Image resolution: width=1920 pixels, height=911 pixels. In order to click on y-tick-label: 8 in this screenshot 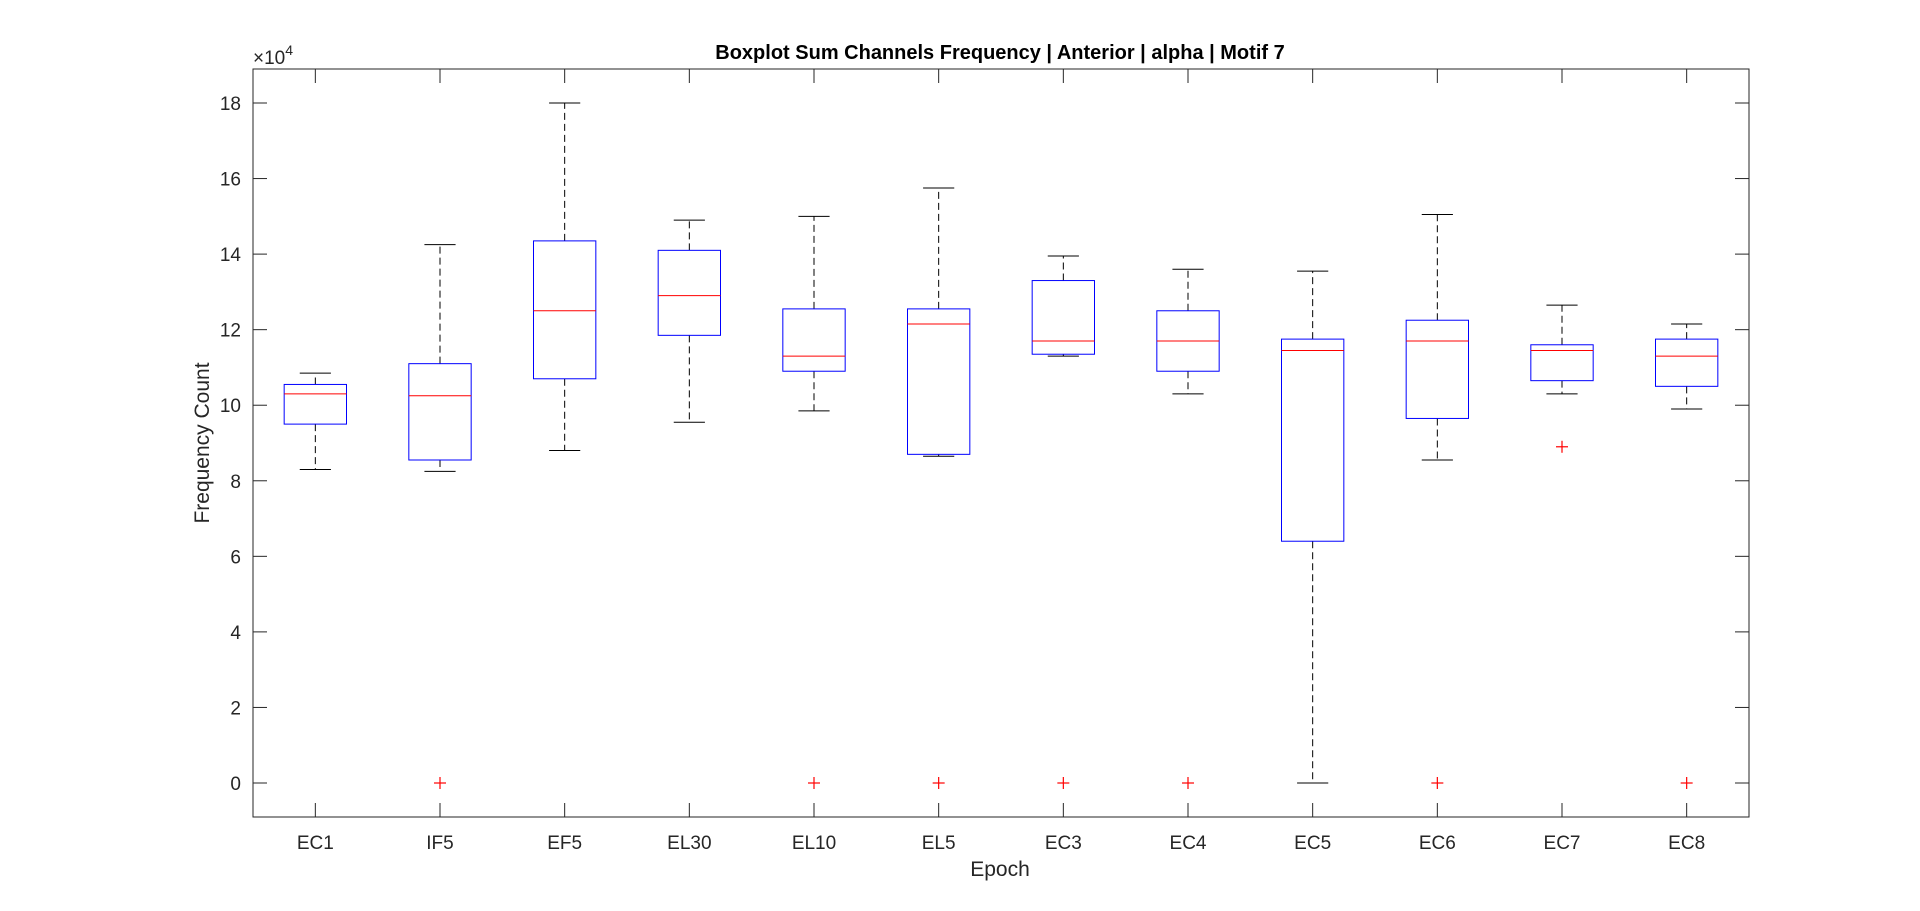, I will do `click(235, 482)`.